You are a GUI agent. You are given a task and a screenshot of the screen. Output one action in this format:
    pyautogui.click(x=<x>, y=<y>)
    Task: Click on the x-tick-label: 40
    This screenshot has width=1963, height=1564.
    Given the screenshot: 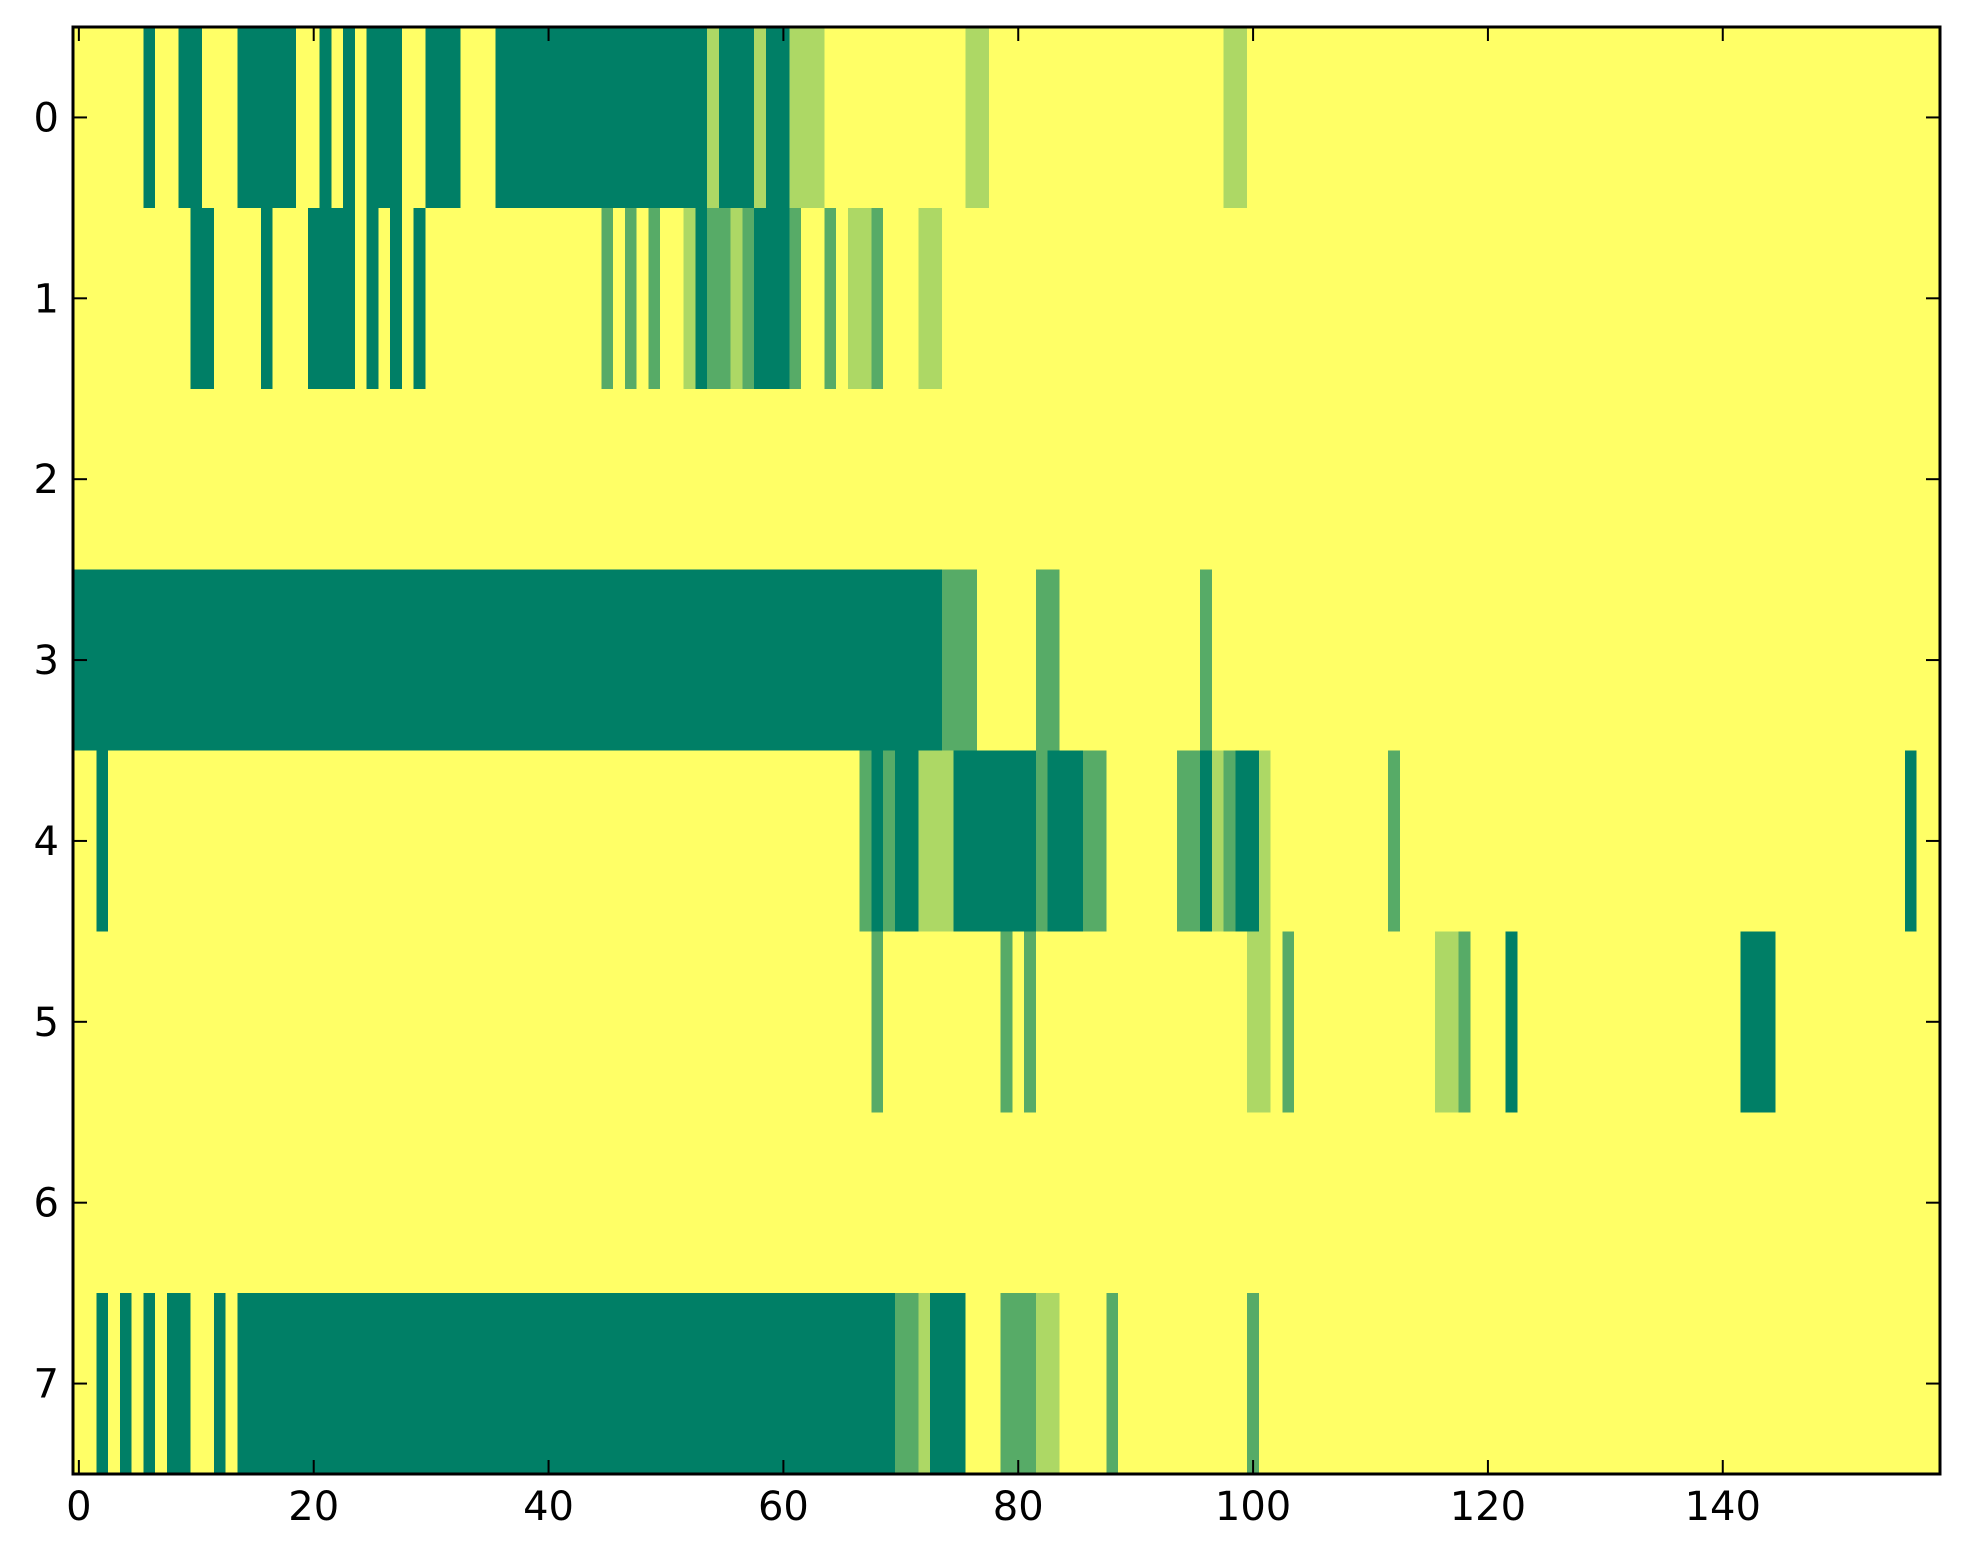 What is the action you would take?
    pyautogui.click(x=548, y=1507)
    